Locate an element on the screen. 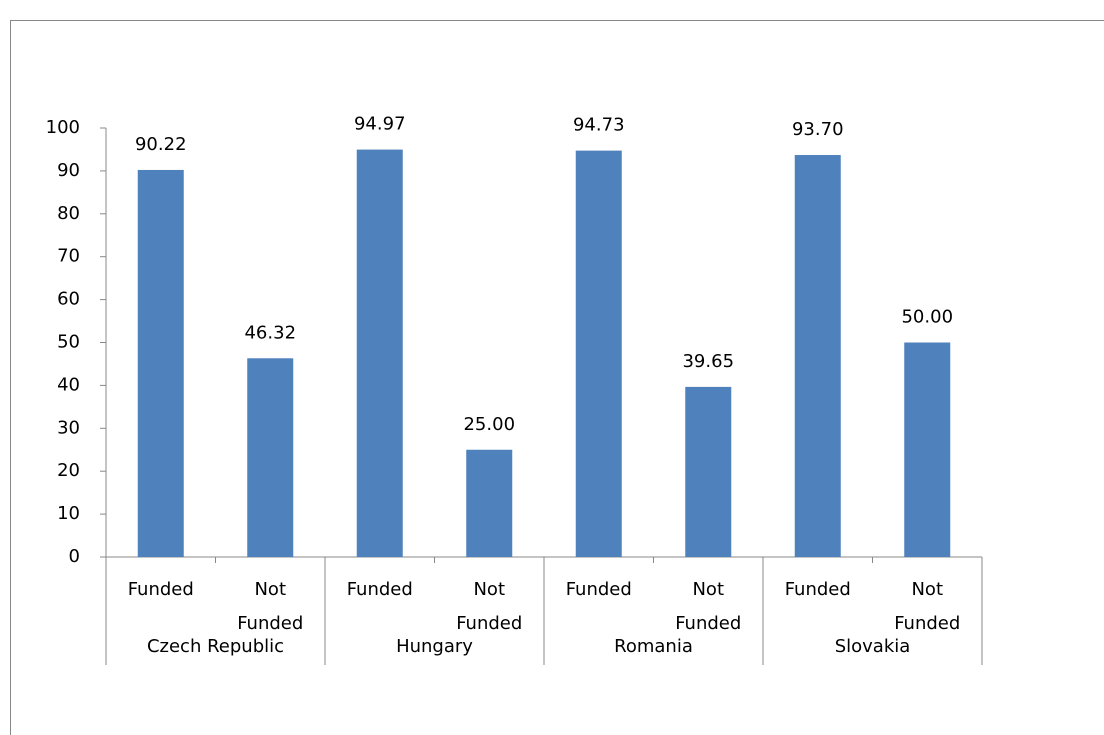  y-tick-label: 0 is located at coordinates (74, 556).